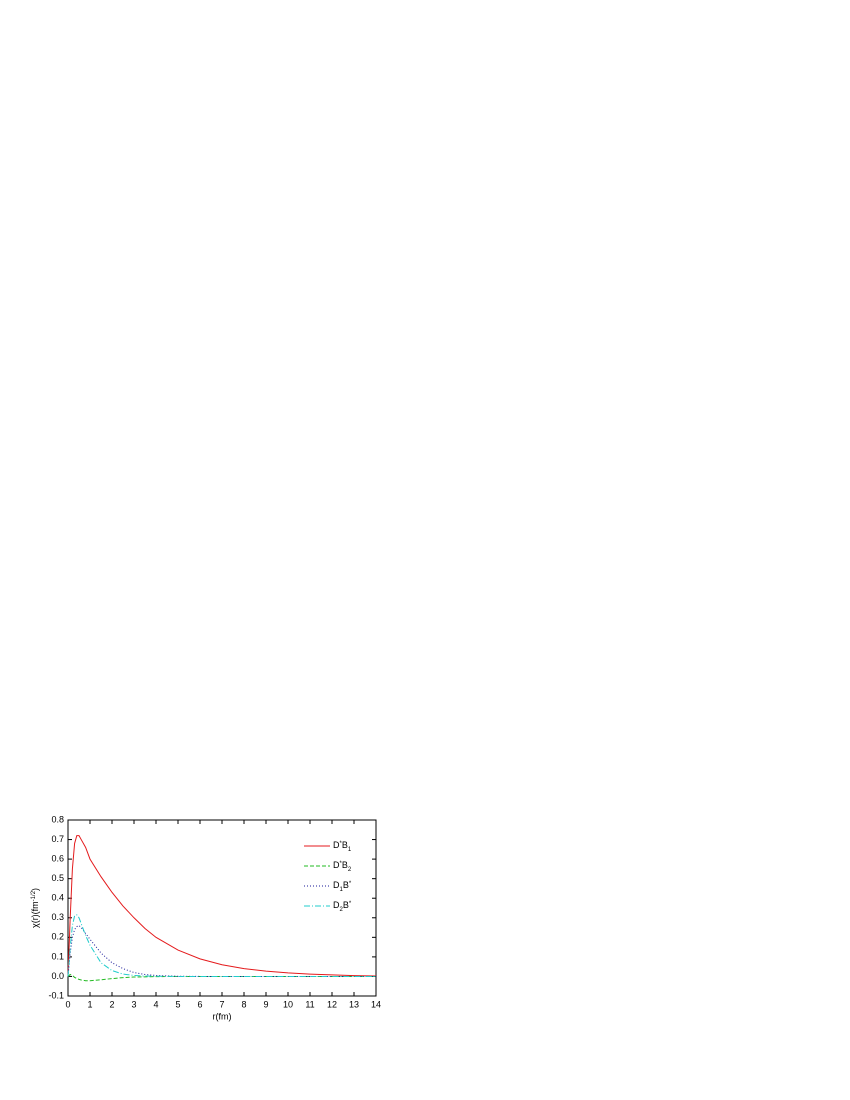 This screenshot has width=850, height=1100. Describe the element at coordinates (354, 1004) in the screenshot. I see `x-tick-label: 13` at that location.